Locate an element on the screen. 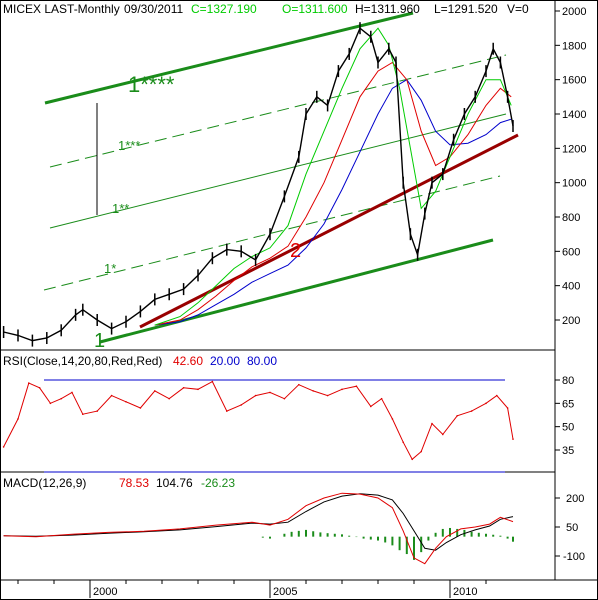  channel-line-1-4star is located at coordinates (229, 58).